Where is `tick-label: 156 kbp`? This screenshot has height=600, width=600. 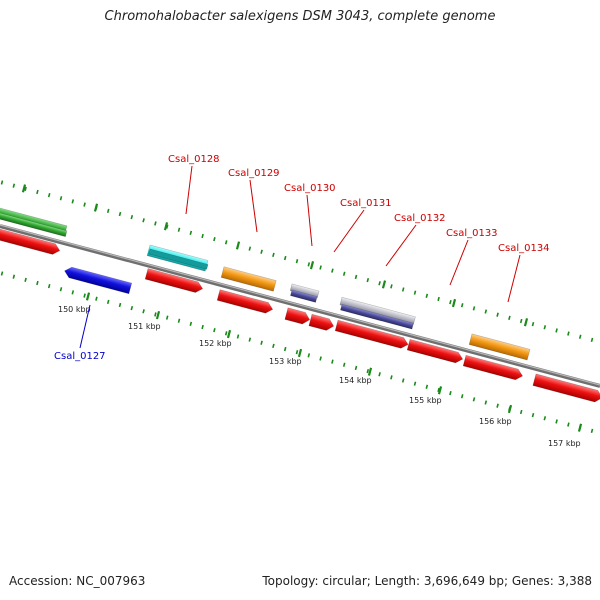
tick-label: 156 kbp is located at coordinates (495, 421).